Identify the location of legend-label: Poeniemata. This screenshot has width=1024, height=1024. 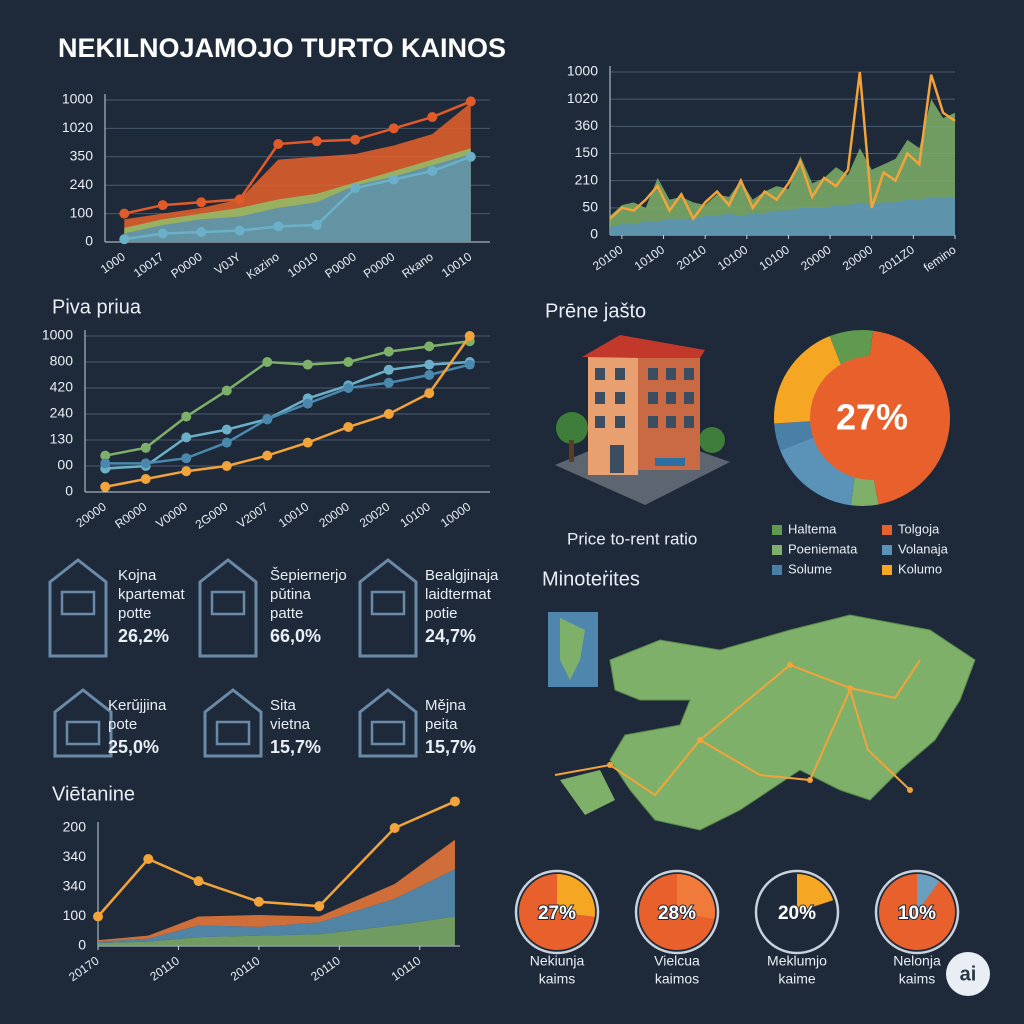
(823, 548).